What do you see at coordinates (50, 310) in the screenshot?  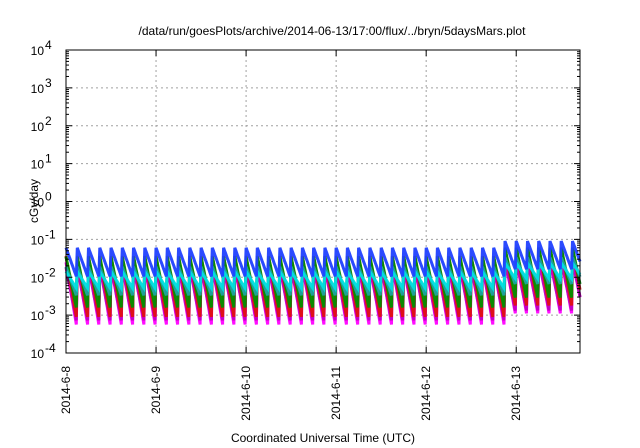 I see `y-tick-exponent: -3` at bounding box center [50, 310].